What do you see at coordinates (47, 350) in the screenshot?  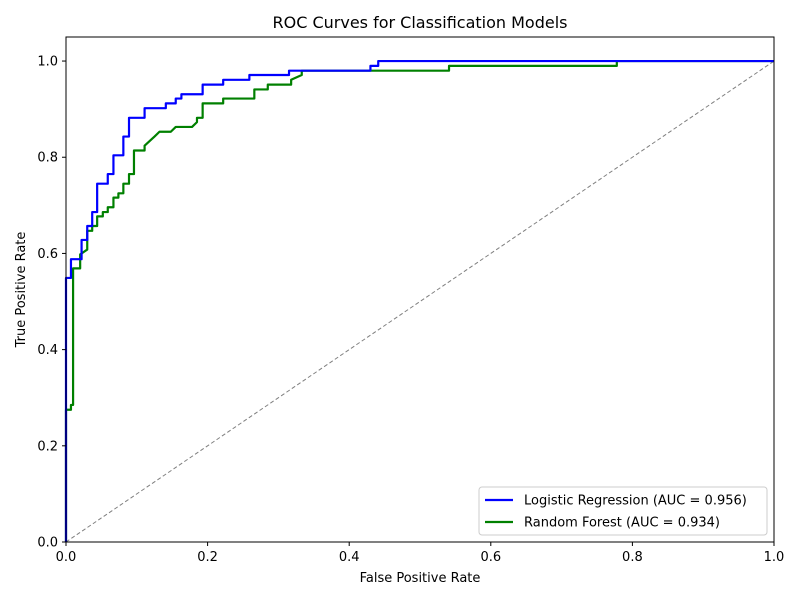 I see `y-tick-label: 0.4` at bounding box center [47, 350].